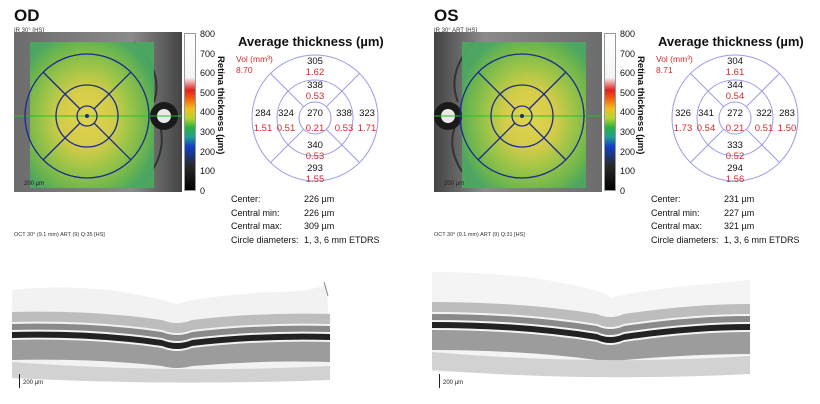 This screenshot has height=404, width=820. What do you see at coordinates (446, 15) in the screenshot?
I see `eye-label: OS` at bounding box center [446, 15].